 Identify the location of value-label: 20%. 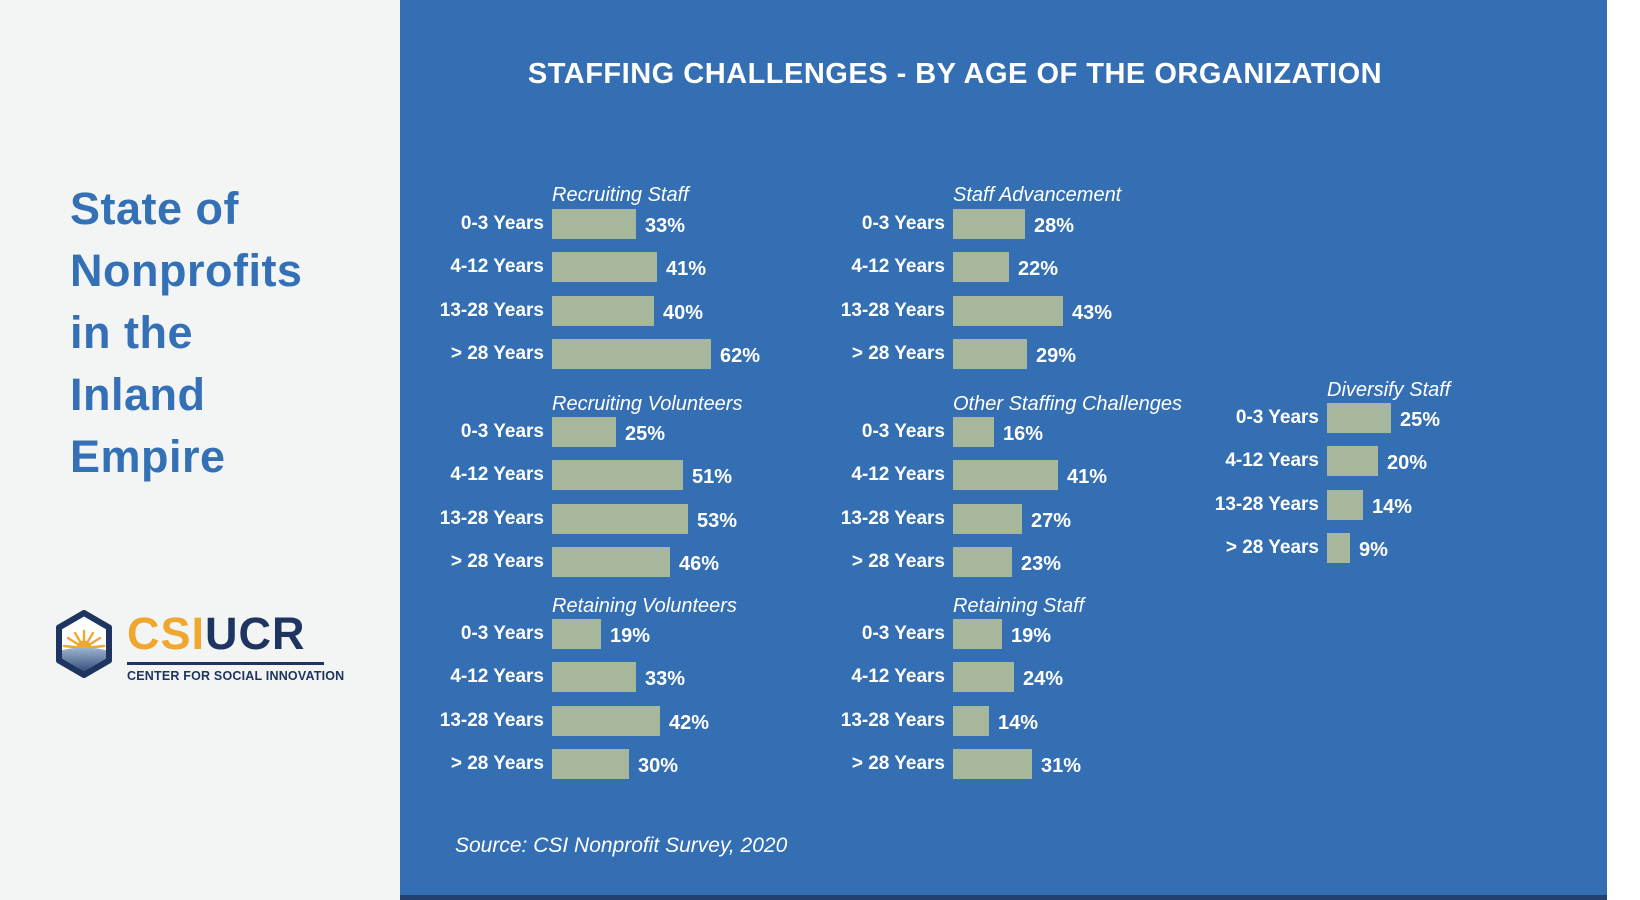
(1407, 463).